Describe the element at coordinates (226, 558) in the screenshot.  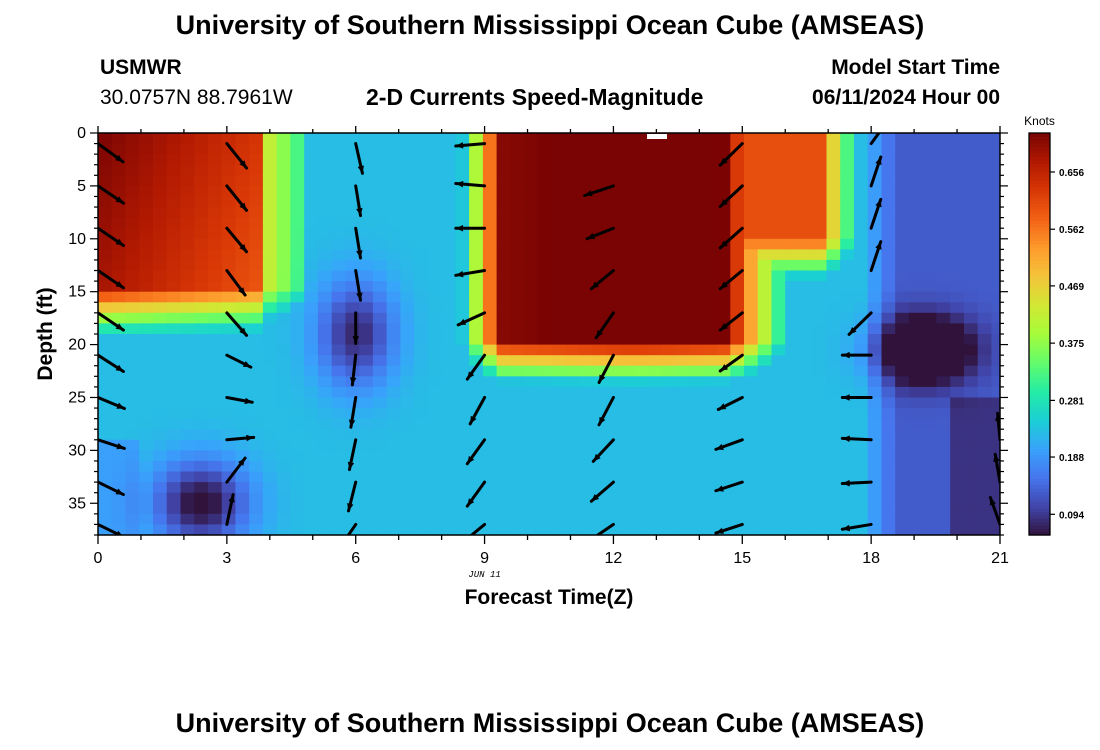
I see `x-tick-label: 3` at that location.